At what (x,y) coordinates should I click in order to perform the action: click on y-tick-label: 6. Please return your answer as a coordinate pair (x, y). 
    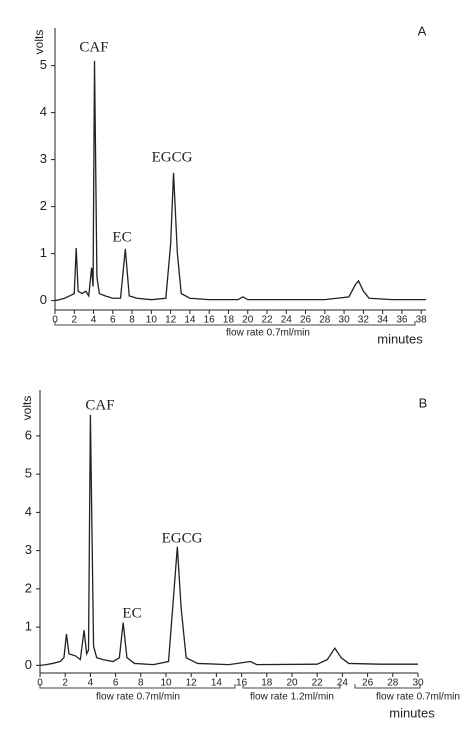
    Looking at the image, I should click on (28, 434).